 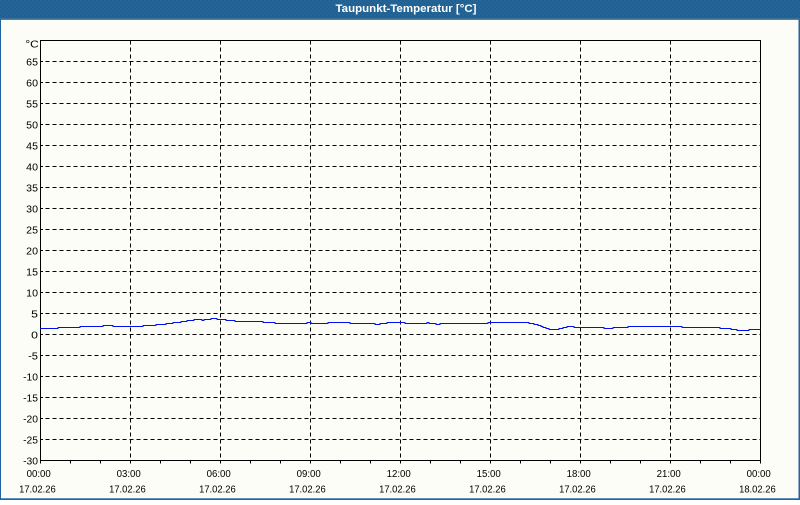 What do you see at coordinates (30, 420) in the screenshot?
I see `svg-text: -20` at bounding box center [30, 420].